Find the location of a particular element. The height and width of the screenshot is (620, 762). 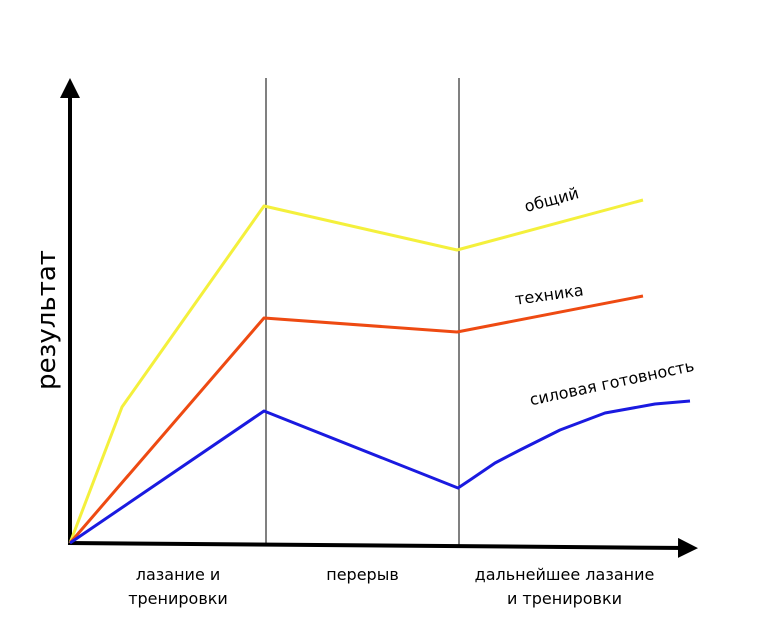

series-label: техника is located at coordinates (549, 294).